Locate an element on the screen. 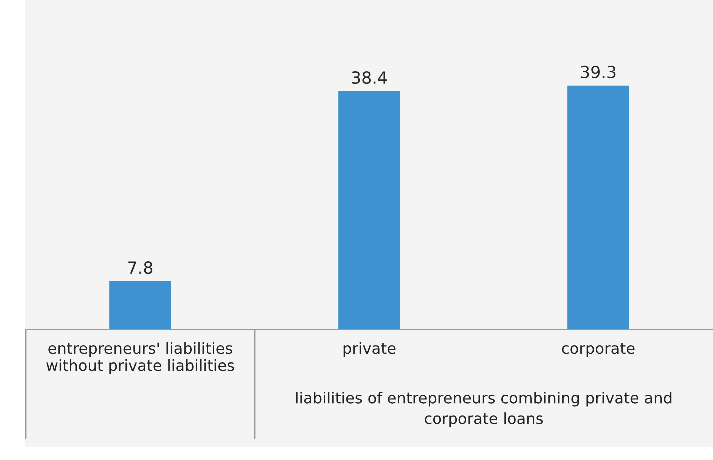 The image size is (713, 460). x-tick-label: corporate is located at coordinates (598, 350).